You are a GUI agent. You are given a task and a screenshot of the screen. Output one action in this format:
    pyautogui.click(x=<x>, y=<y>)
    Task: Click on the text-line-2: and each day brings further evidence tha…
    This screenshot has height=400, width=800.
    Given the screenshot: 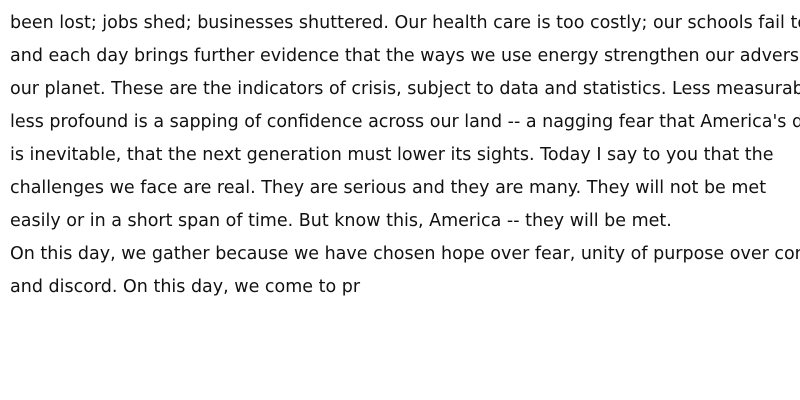 What is the action you would take?
    pyautogui.click(x=405, y=56)
    